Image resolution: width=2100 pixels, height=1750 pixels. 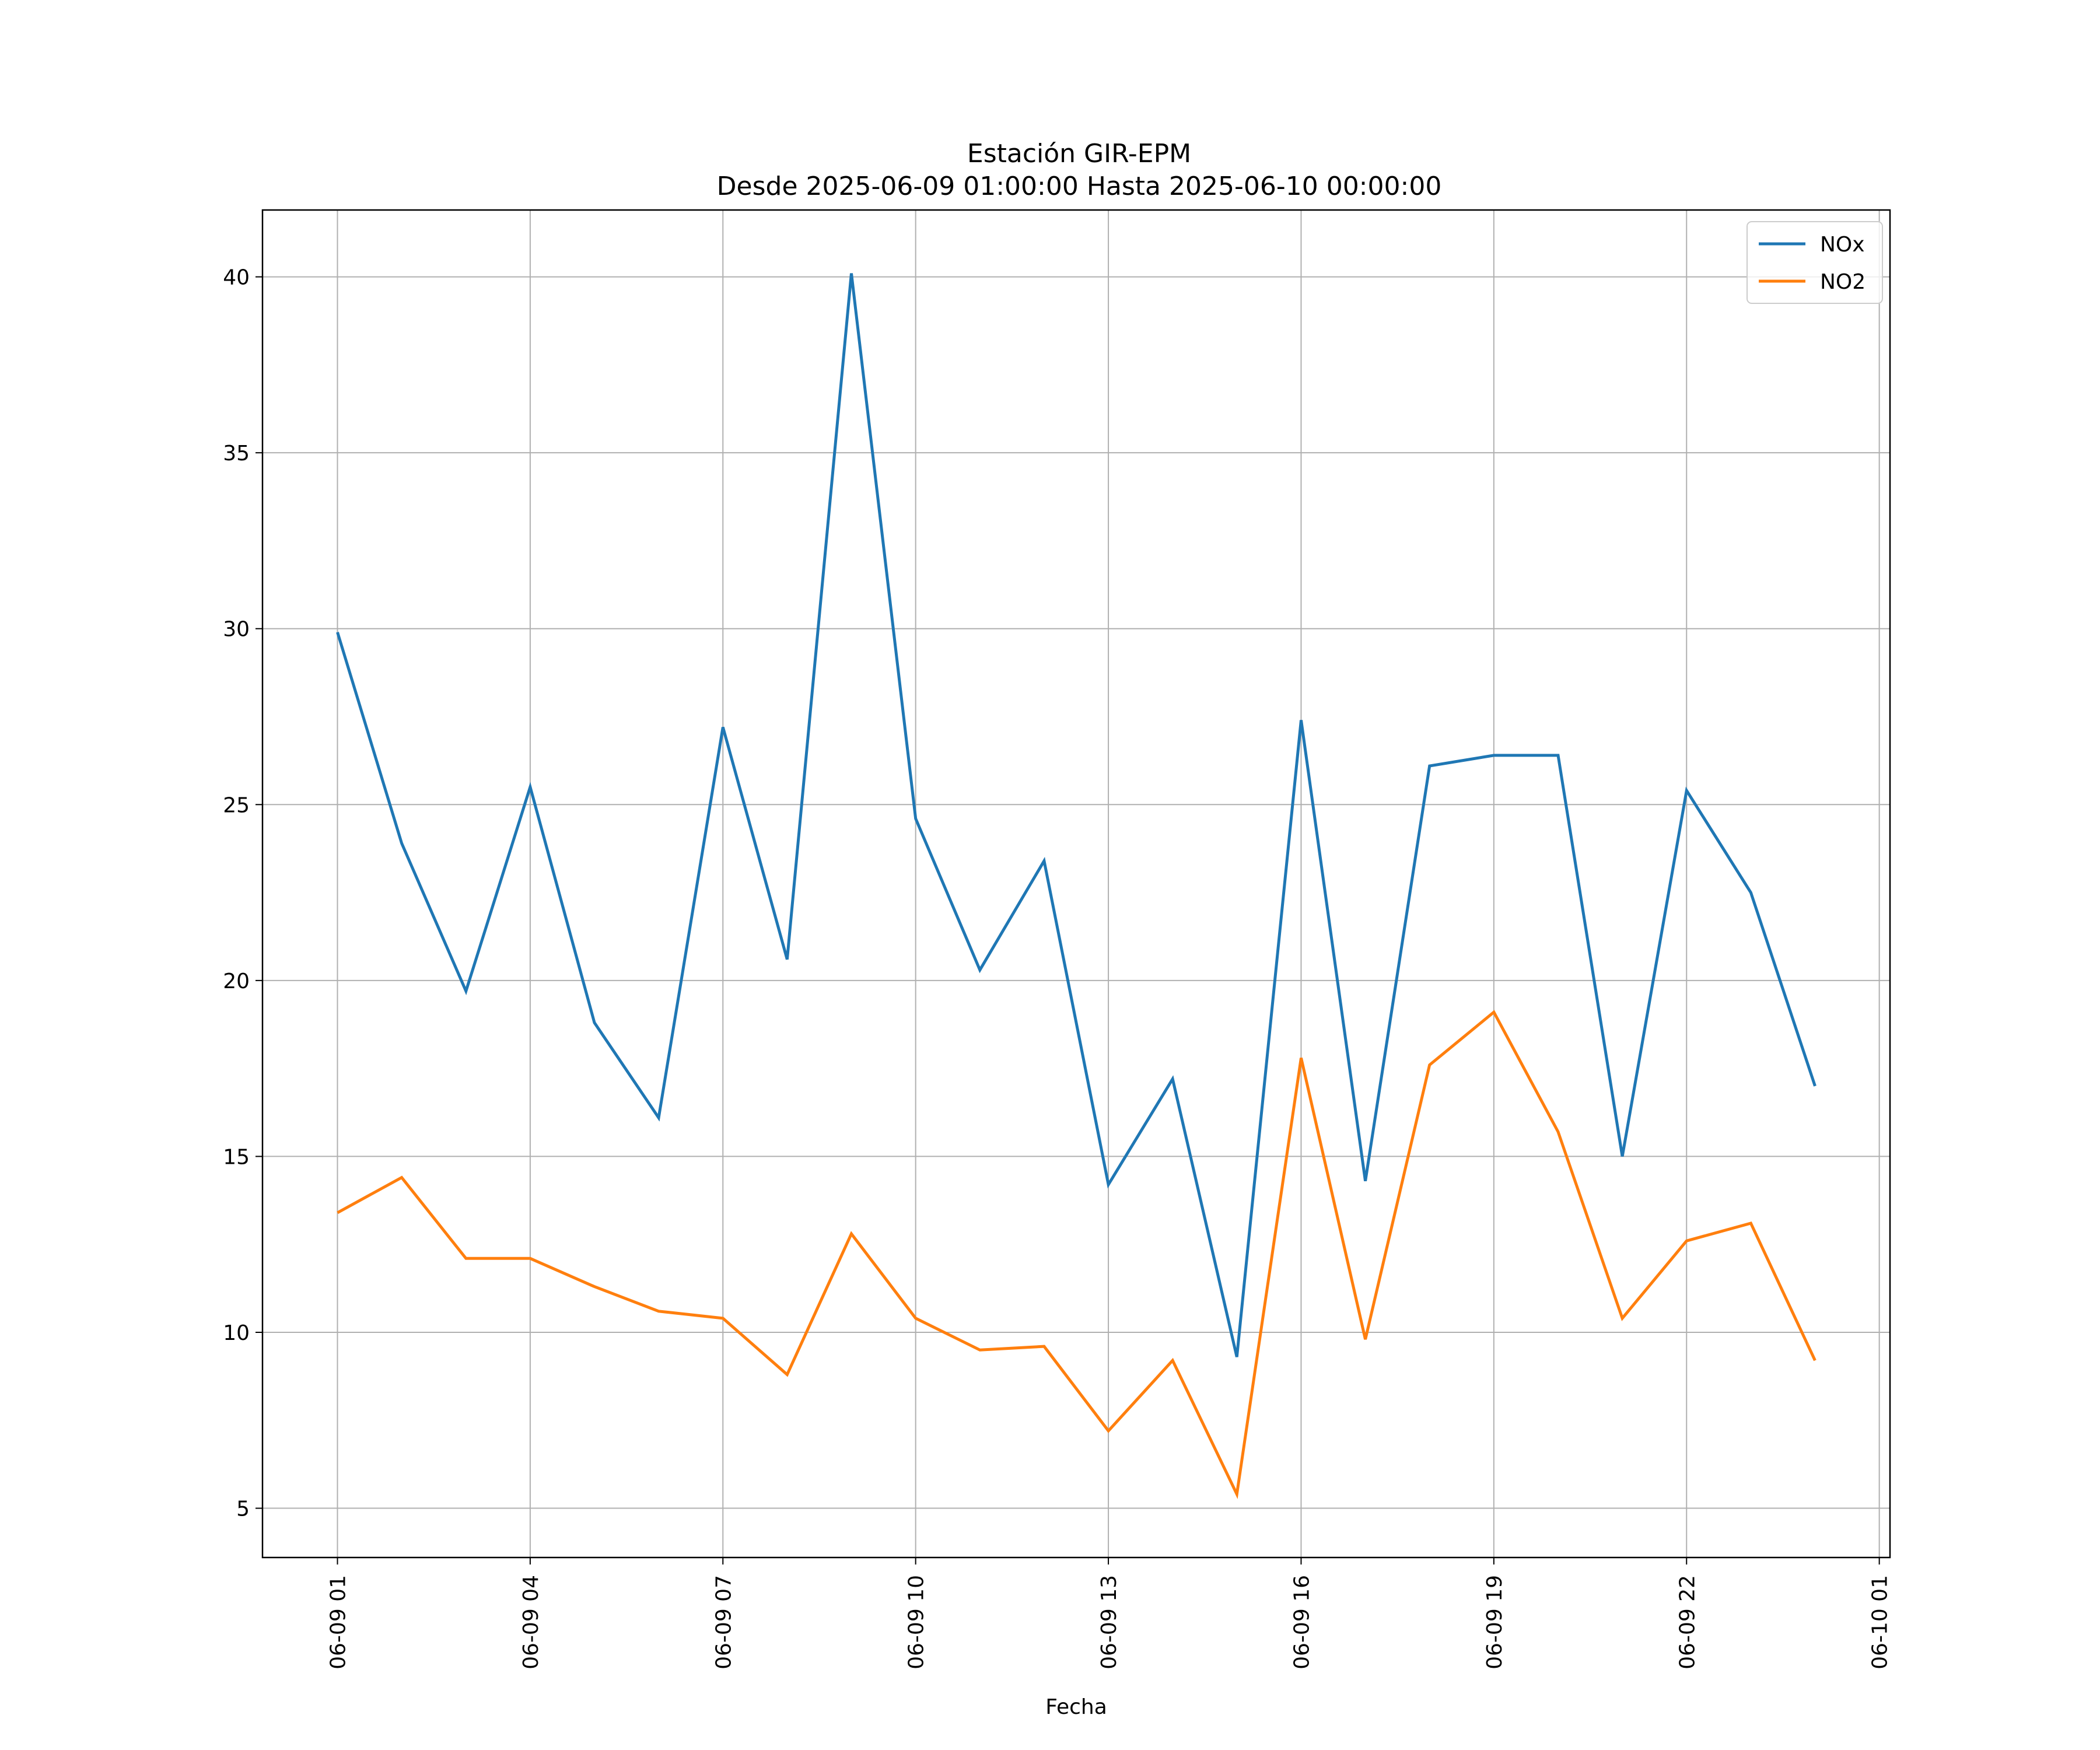 I want to click on x-tick-label: 06-09 16, so click(x=1302, y=1622).